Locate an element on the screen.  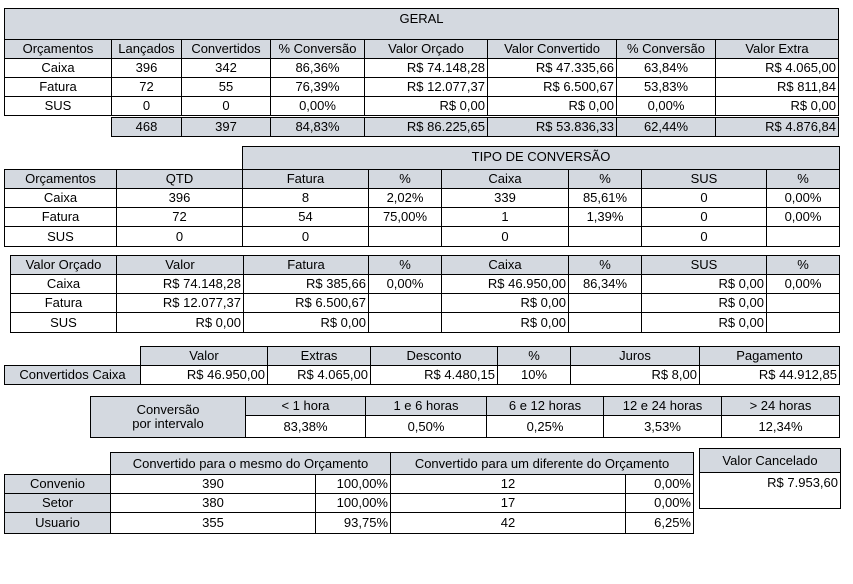
mesmo-diferente-cell: 93,75% is located at coordinates (353, 523).